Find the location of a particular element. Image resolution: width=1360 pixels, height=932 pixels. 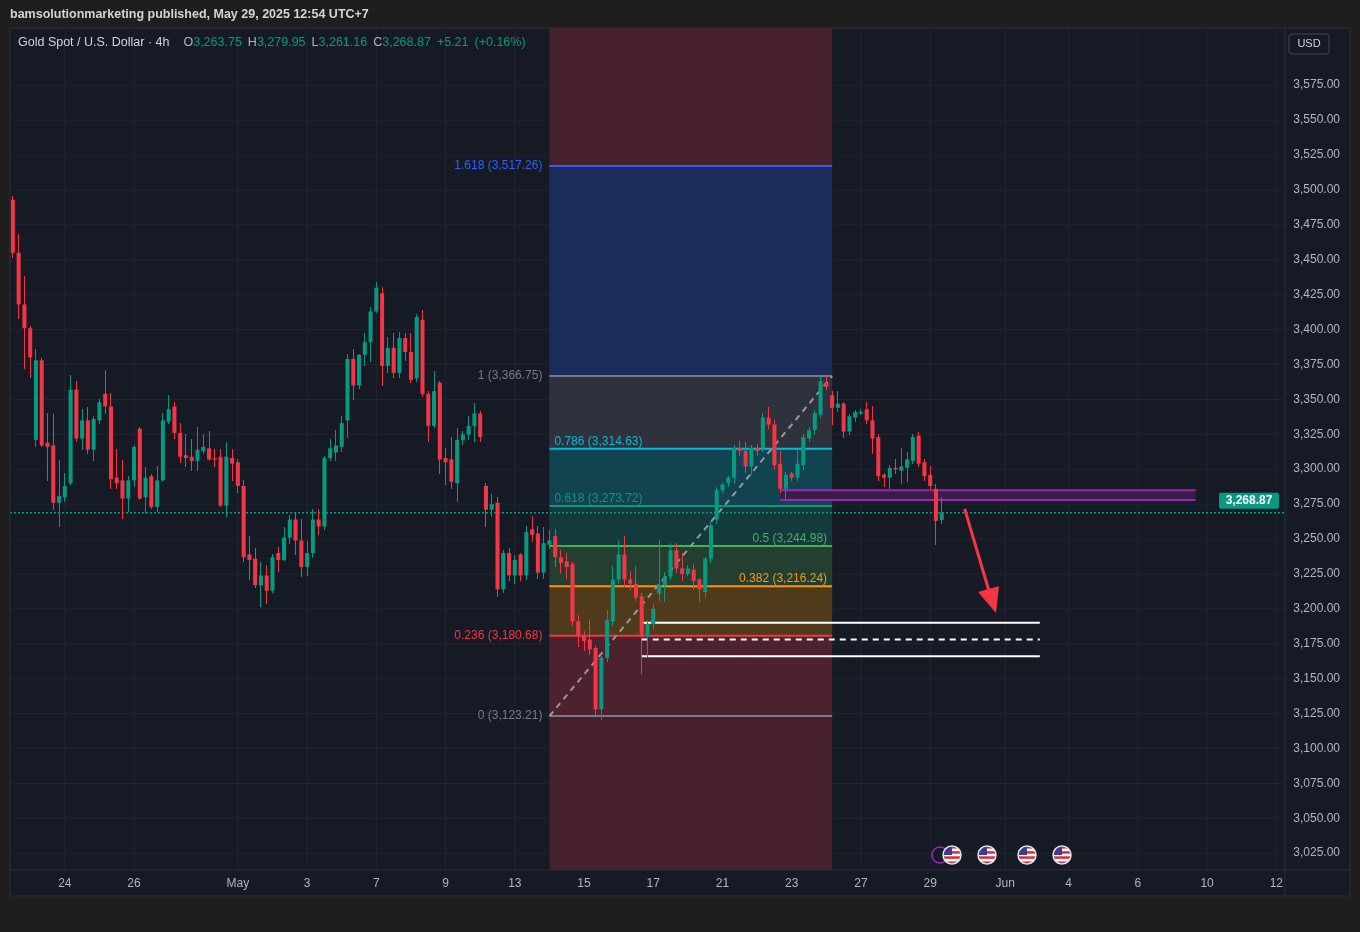

y-tick-label: 3,125.00 is located at coordinates (1317, 712).